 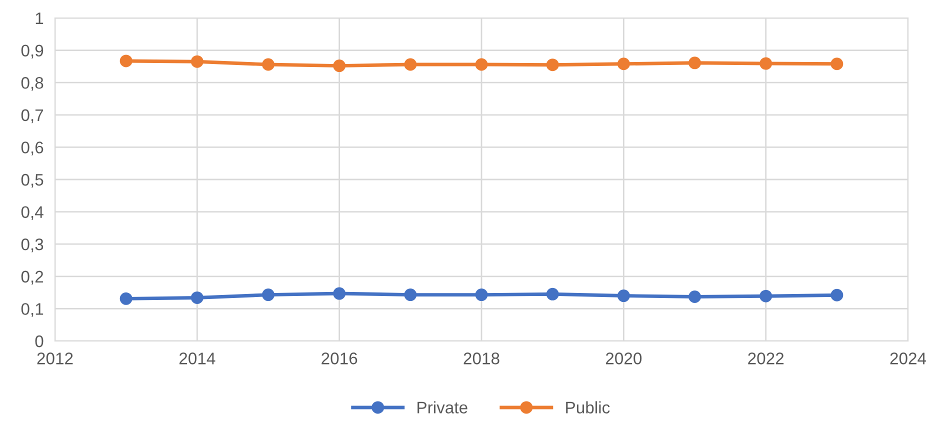 I want to click on x-tick-label: 2014, so click(x=197, y=358).